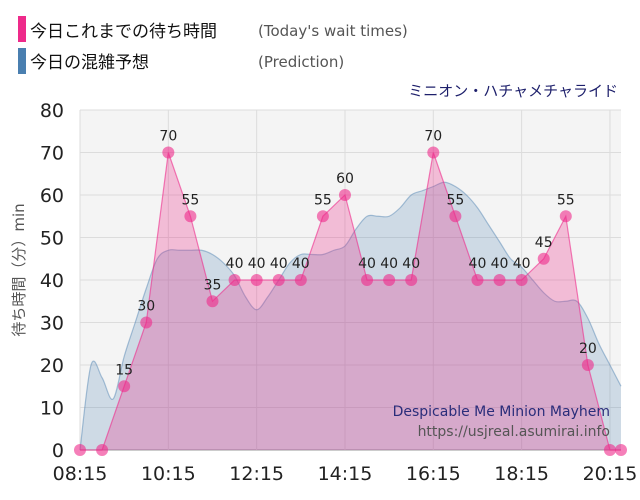  I want to click on x-tick-label: 20:15, so click(610, 474).